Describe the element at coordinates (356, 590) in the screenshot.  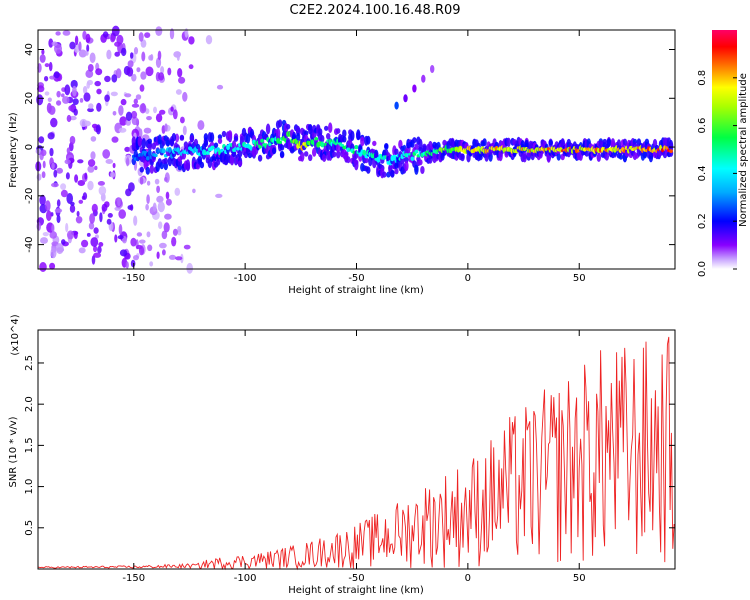
I see `snr-x-axis-label: Height of straight line (km)` at that location.